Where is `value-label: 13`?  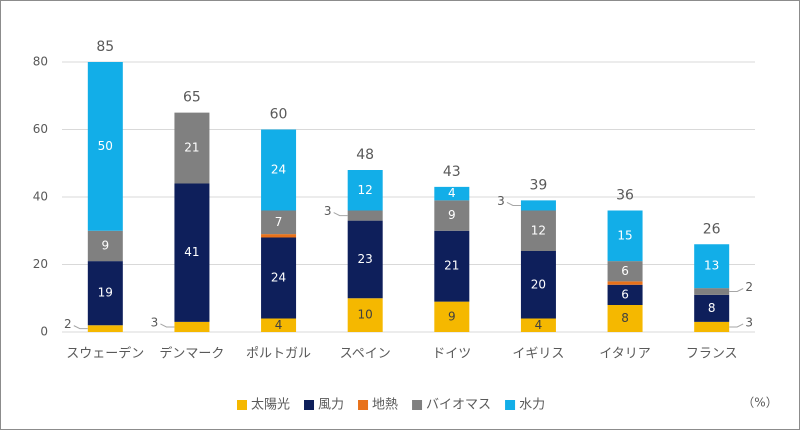 value-label: 13 is located at coordinates (711, 266).